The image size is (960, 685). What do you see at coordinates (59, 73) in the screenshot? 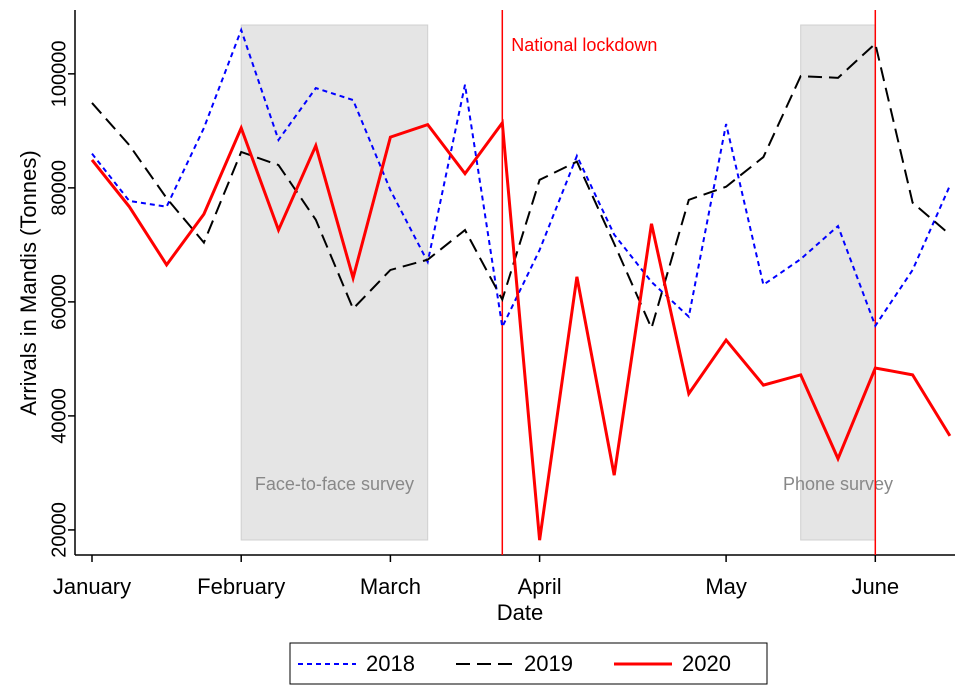
I see `y-tick-label: 100000` at bounding box center [59, 73].